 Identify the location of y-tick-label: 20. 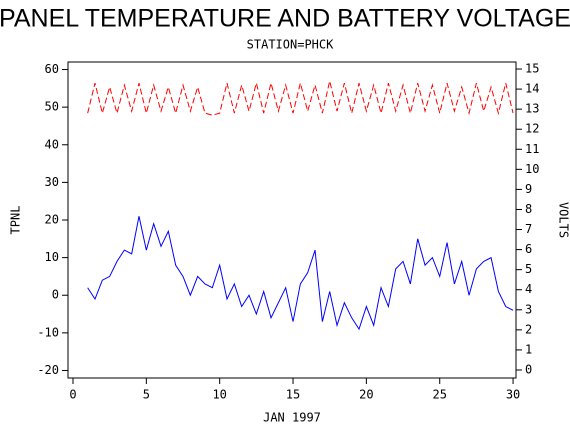
(52, 220).